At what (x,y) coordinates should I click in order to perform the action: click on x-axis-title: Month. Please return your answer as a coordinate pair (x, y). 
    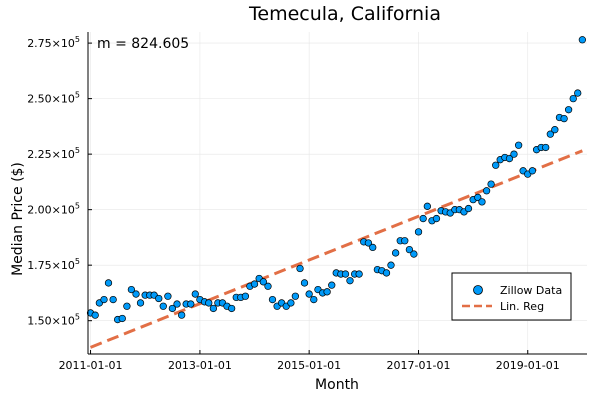
    Looking at the image, I should click on (337, 385).